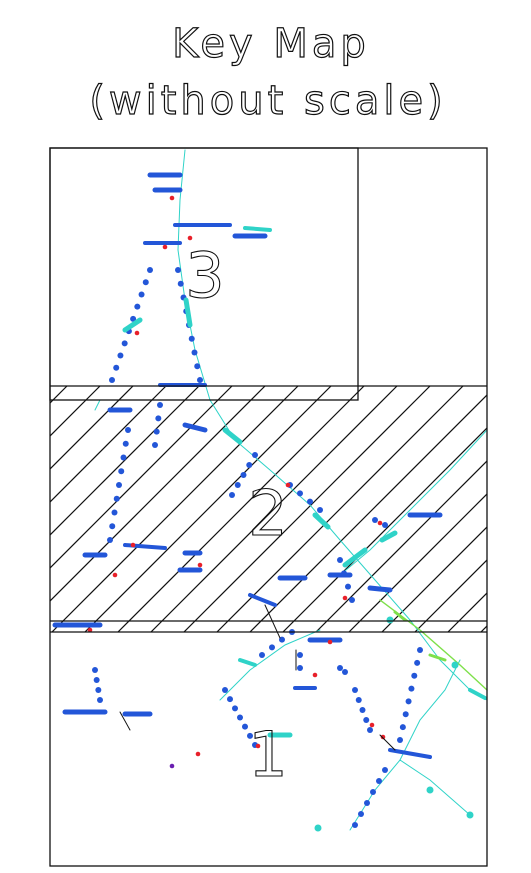 The height and width of the screenshot is (873, 531). Describe the element at coordinates (267, 513) in the screenshot. I see `sheet-number-2: 2` at that location.